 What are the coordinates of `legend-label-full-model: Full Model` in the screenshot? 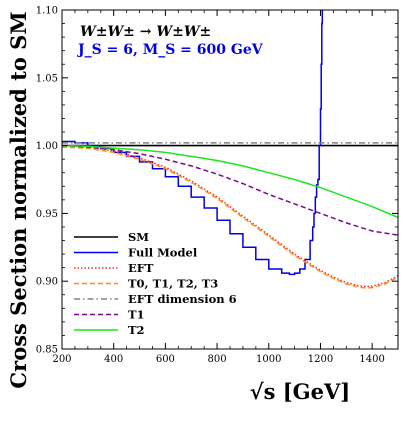 It's located at (163, 253).